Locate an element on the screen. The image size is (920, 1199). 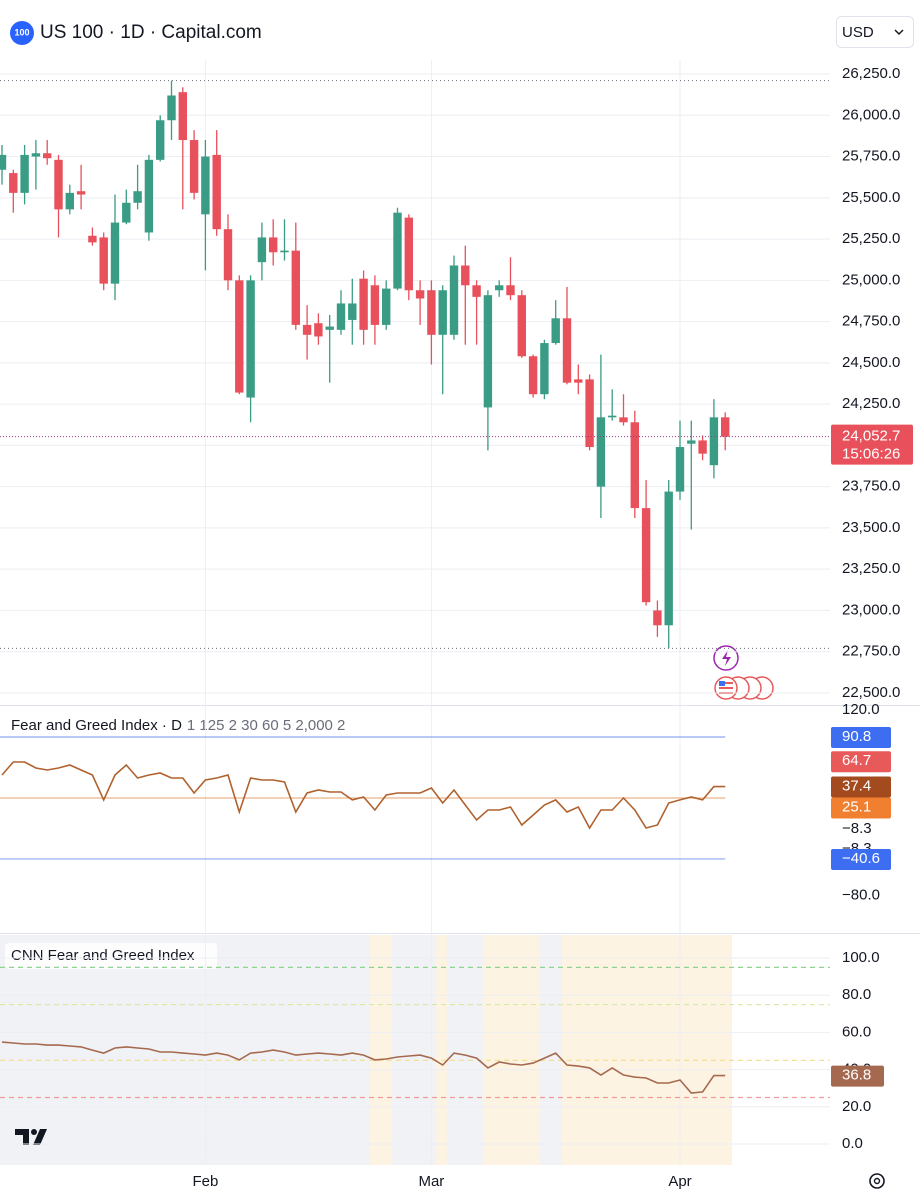
y-tick-label: 24,750.0 is located at coordinates (871, 321).